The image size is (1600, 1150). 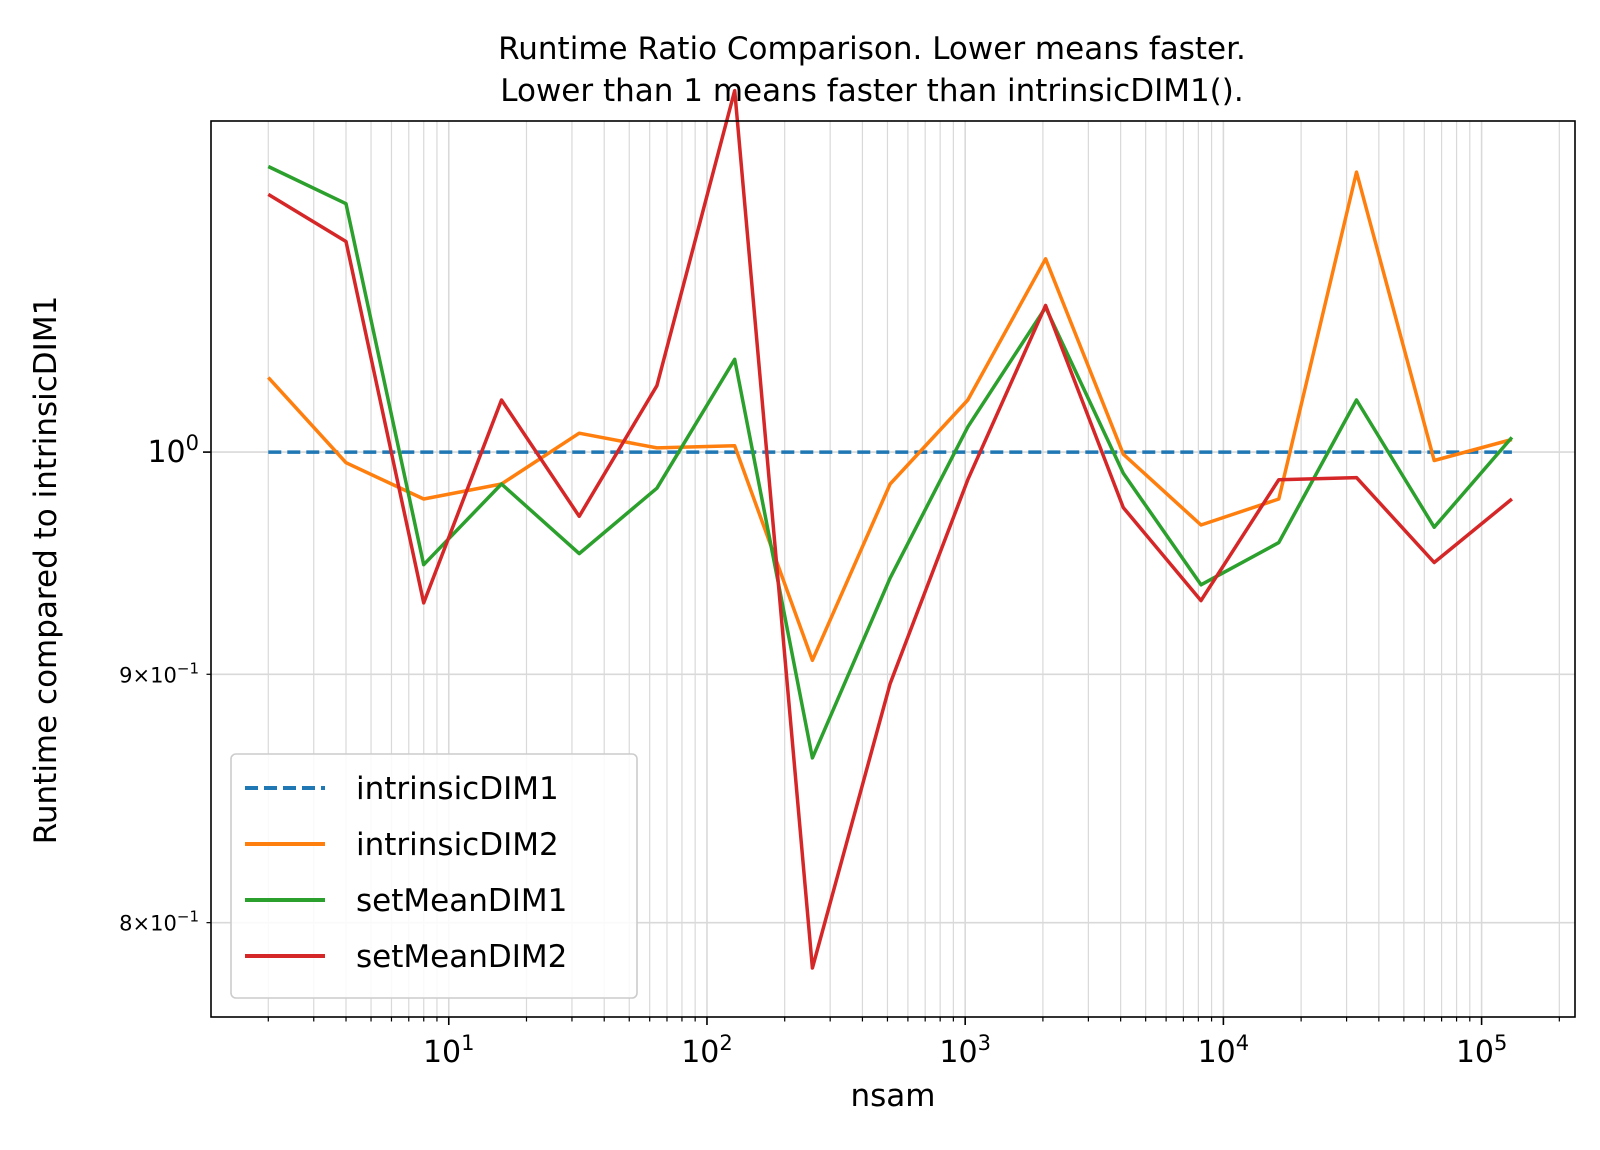 I want to click on legend-label-setMeanDIM1: setMeanDIM1, so click(x=461, y=901).